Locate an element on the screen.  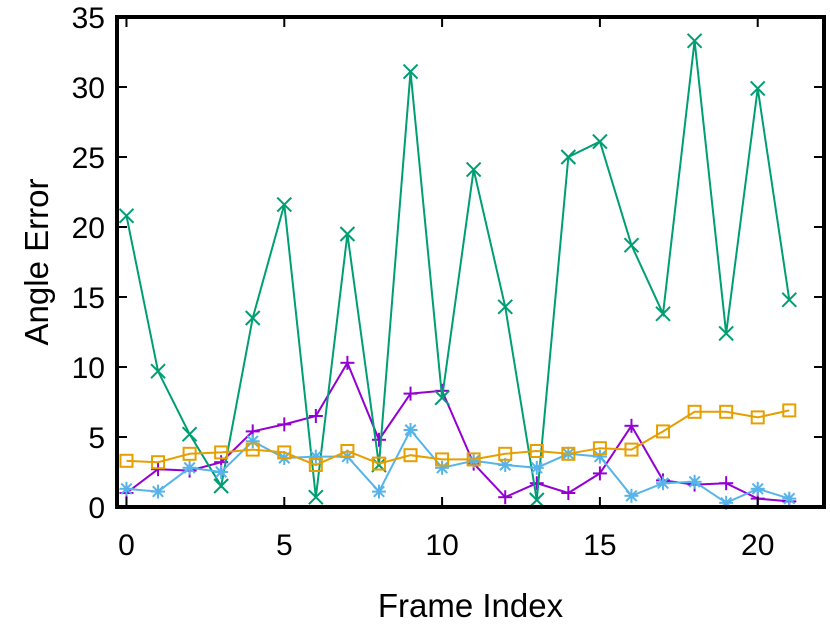
y-tick-label: 5 is located at coordinates (96, 438).